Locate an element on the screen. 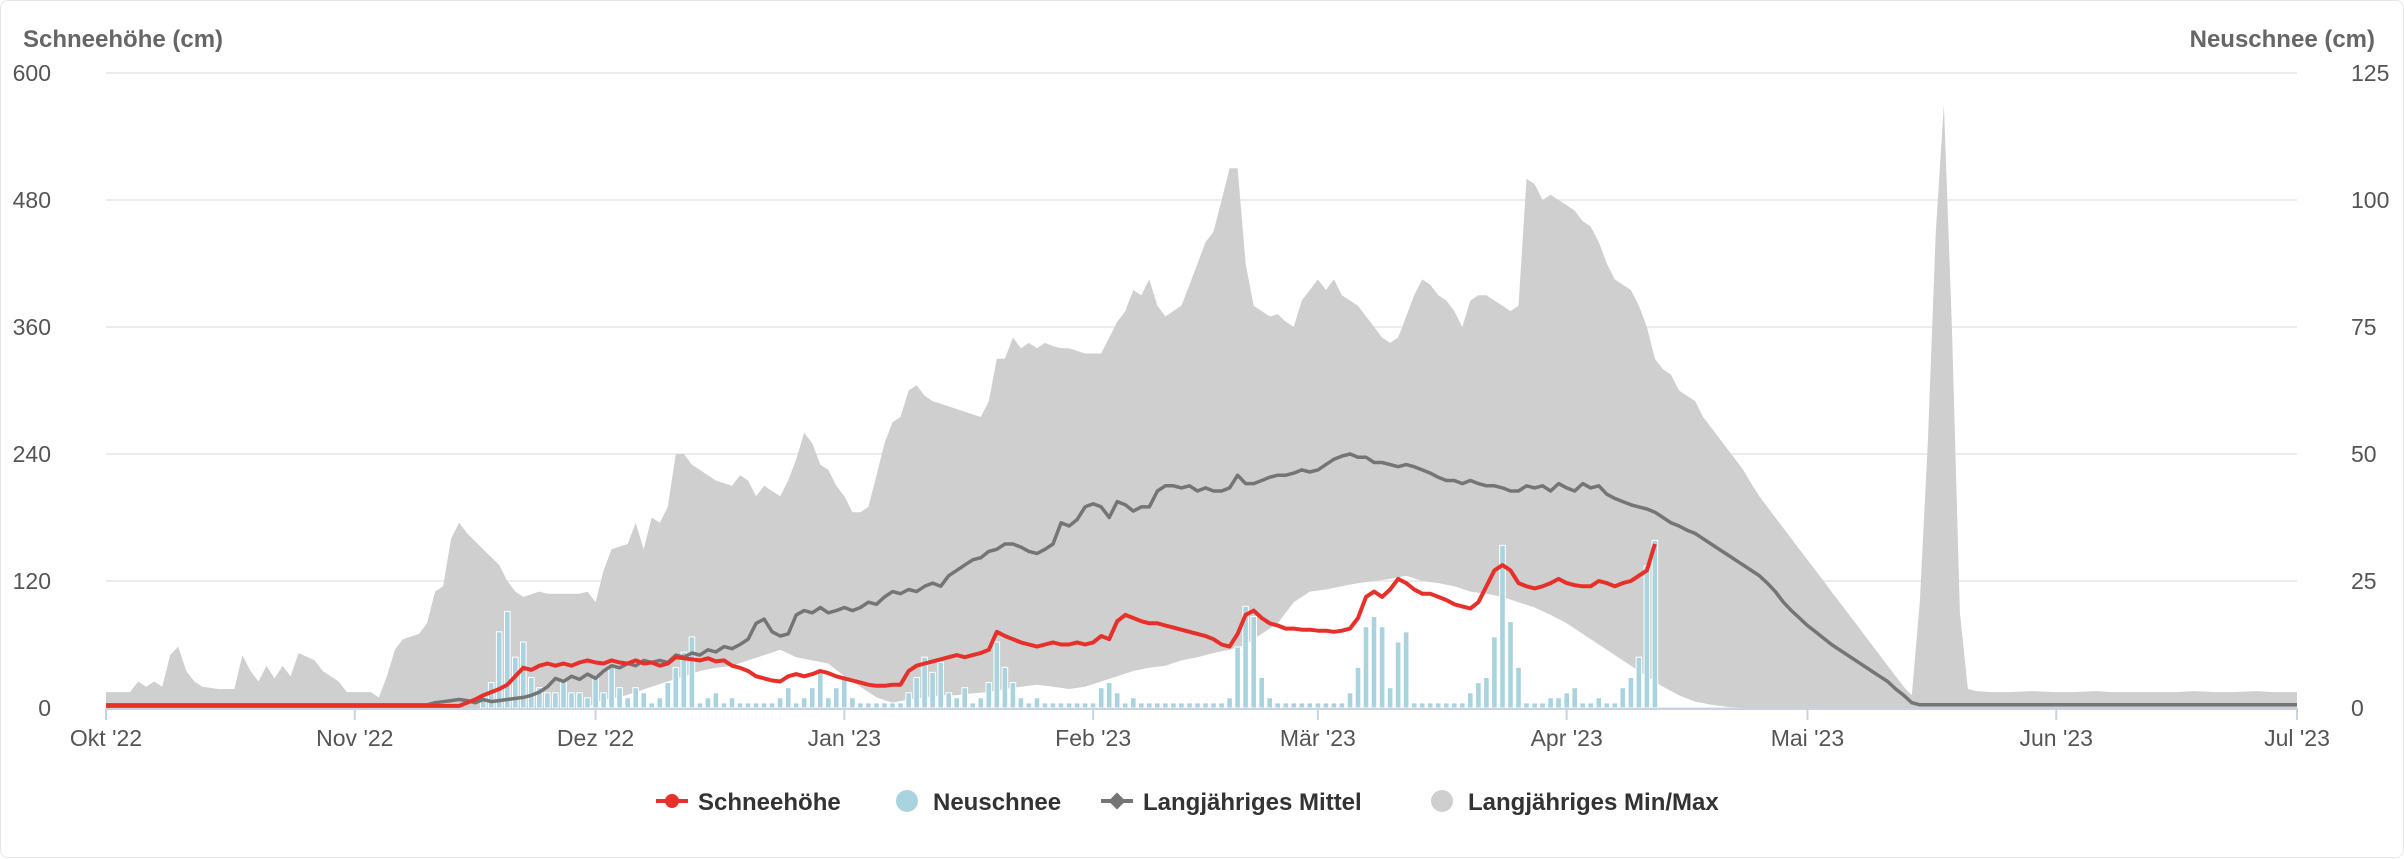 This screenshot has width=2404, height=859. x-tick-label: Jun '23 is located at coordinates (2056, 738).